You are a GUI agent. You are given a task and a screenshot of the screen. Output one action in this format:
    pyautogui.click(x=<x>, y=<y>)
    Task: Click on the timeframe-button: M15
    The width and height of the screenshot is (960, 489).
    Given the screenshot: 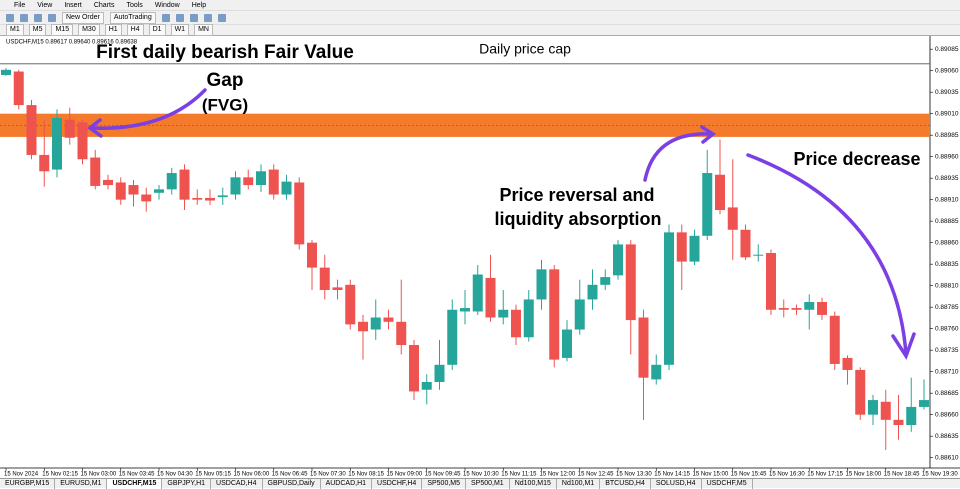 What is the action you would take?
    pyautogui.click(x=62, y=30)
    